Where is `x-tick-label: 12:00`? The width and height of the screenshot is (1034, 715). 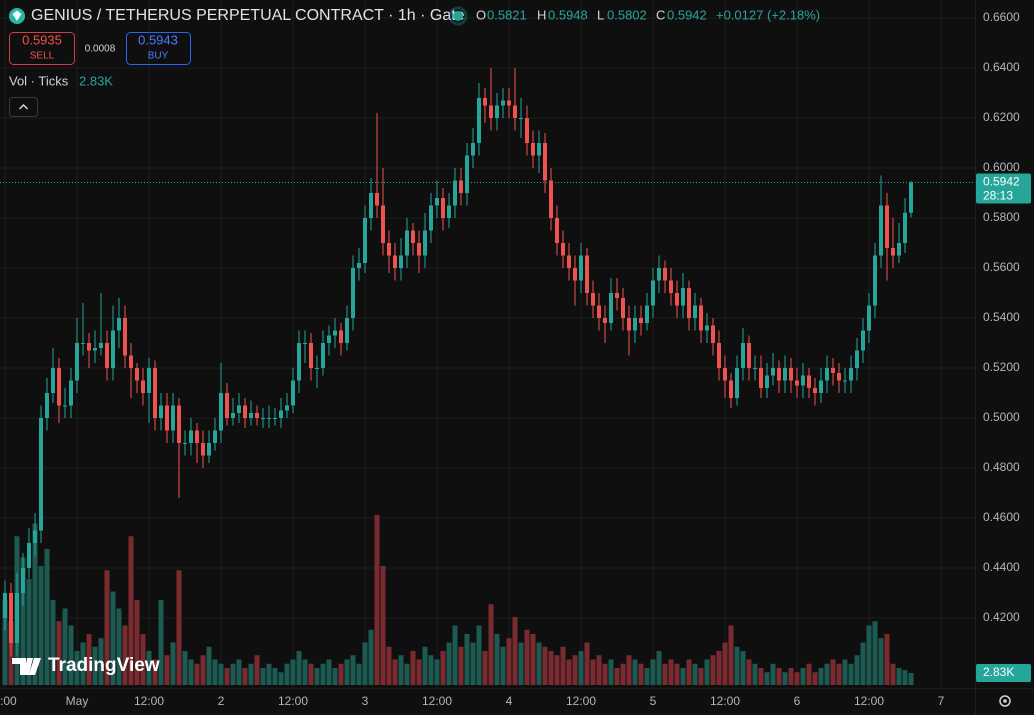 x-tick-label: 12:00 is located at coordinates (437, 701).